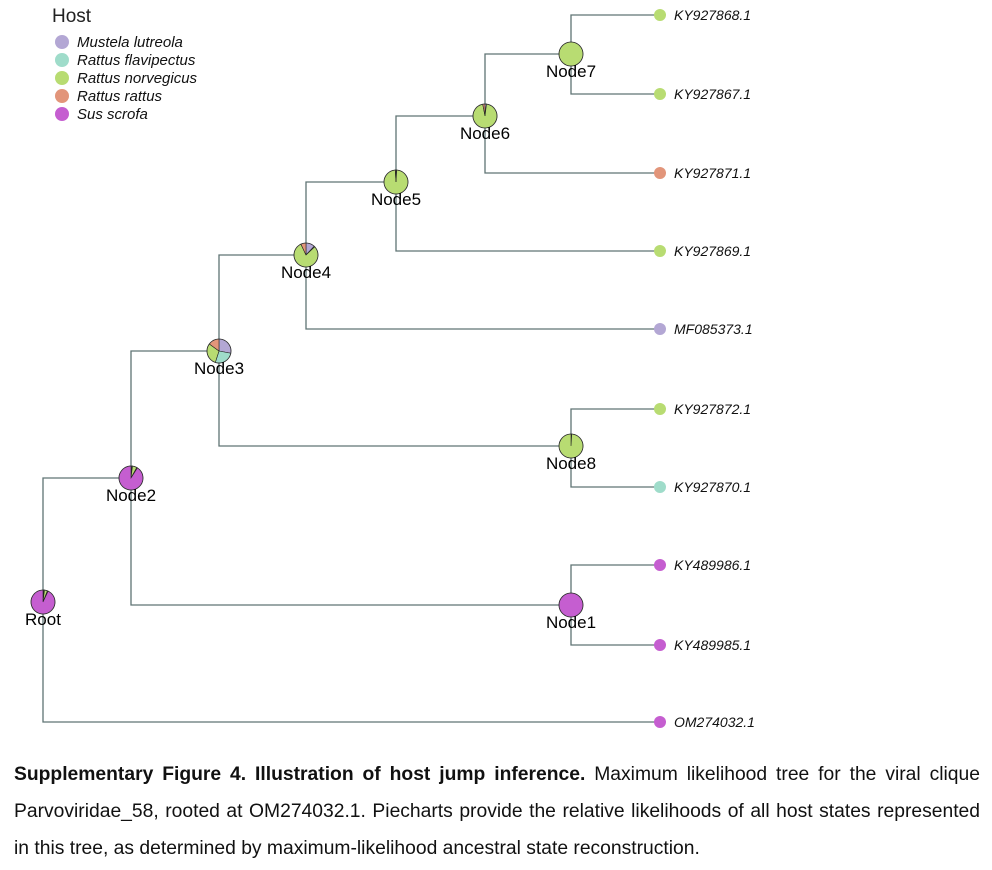 This screenshot has height=870, width=992. Describe the element at coordinates (485, 116) in the screenshot. I see `pie-outline-node6` at that location.